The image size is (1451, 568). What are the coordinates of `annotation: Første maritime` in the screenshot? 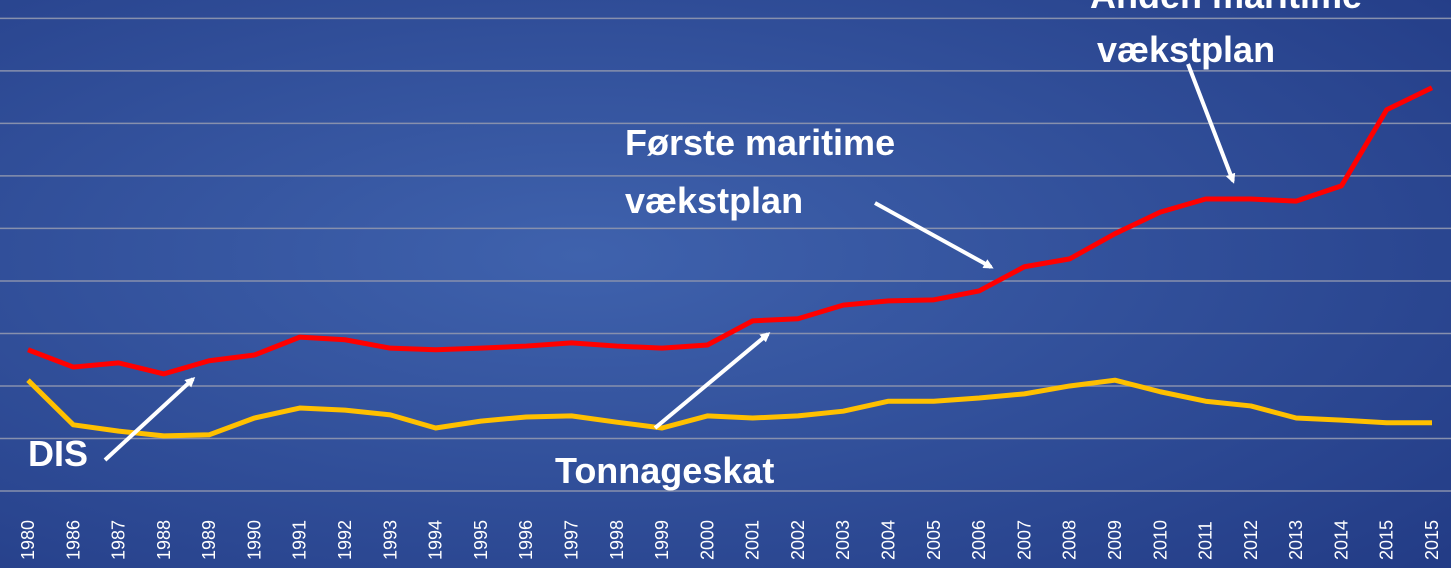 It's located at (760, 142).